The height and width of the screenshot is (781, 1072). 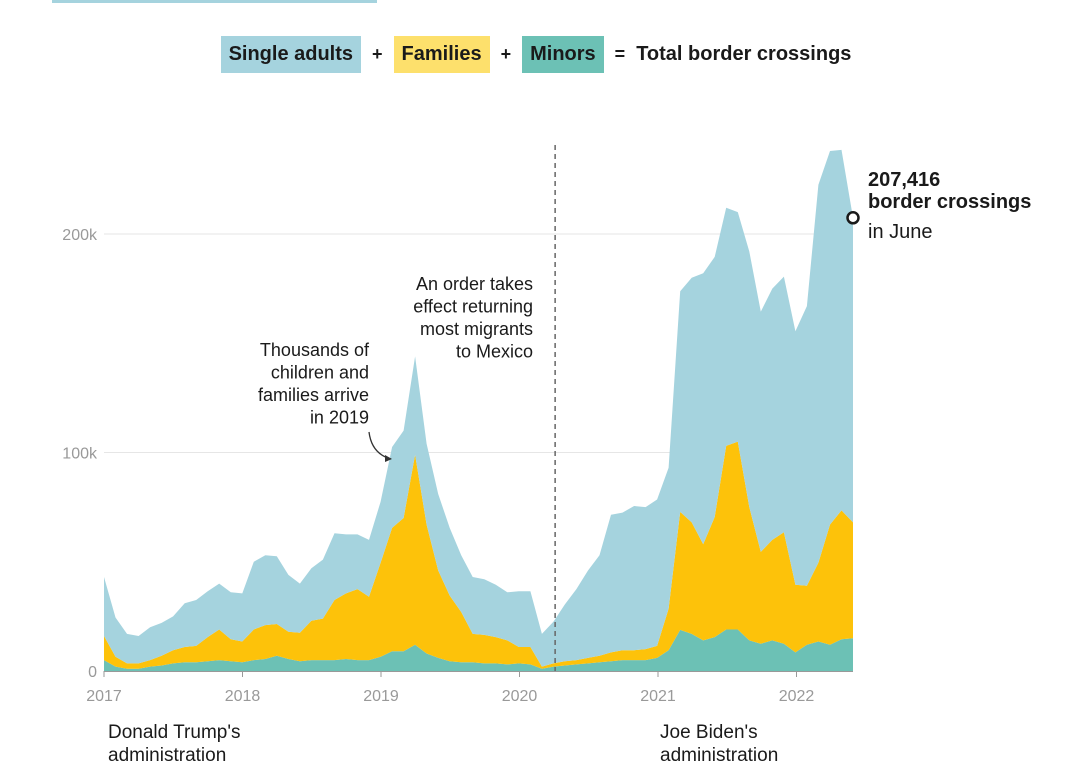 What do you see at coordinates (520, 696) in the screenshot?
I see `x-tick-label-2020: 2020` at bounding box center [520, 696].